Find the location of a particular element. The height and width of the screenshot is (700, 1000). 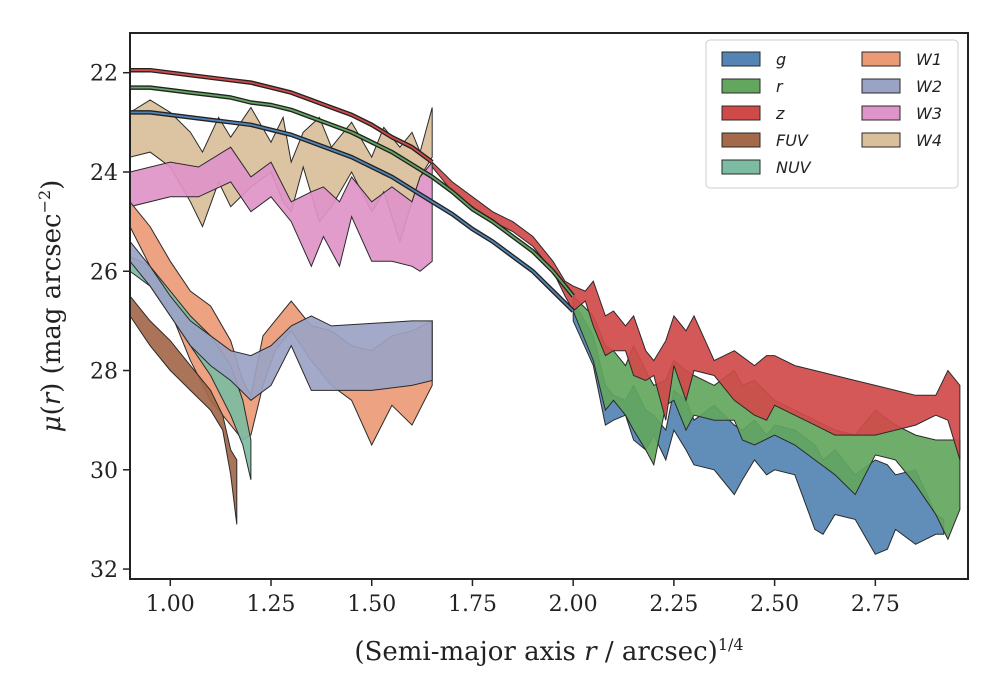

legend-swatch-w4 is located at coordinates (881, 140).